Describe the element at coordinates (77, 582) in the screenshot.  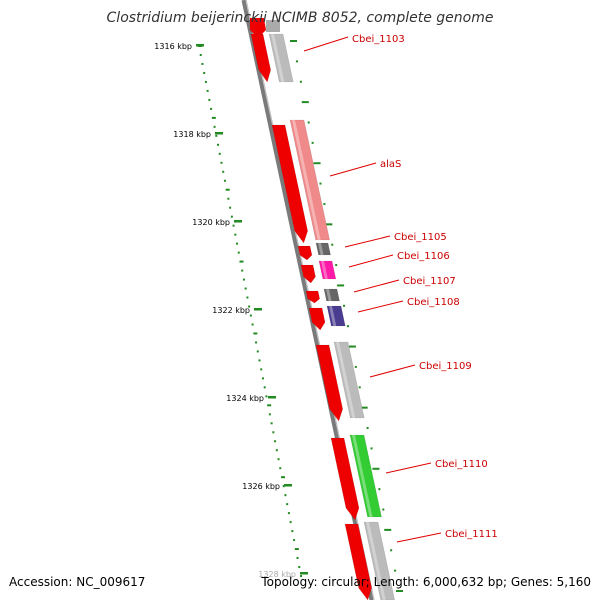
I see `accession-text: Accession: NC_009617` at that location.